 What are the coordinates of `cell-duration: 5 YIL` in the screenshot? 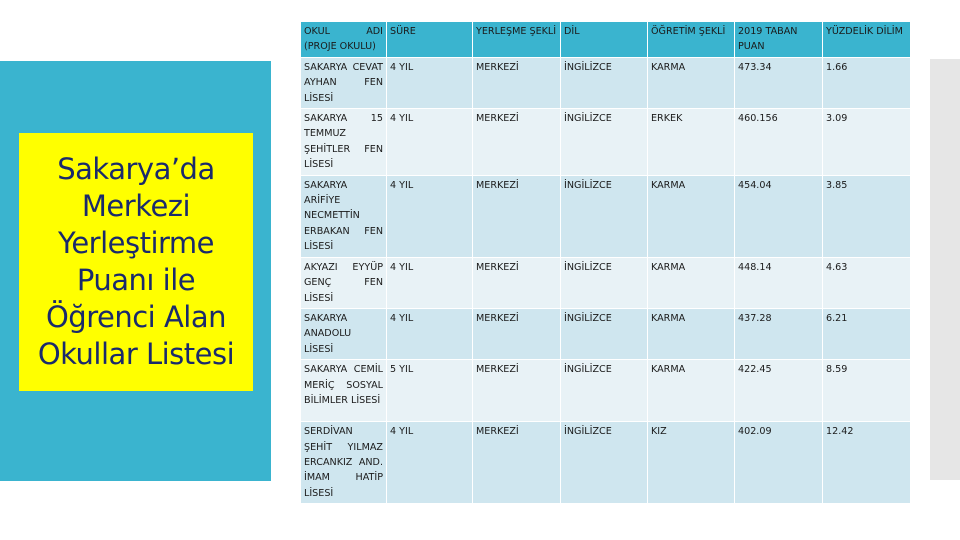 It's located at (429, 391).